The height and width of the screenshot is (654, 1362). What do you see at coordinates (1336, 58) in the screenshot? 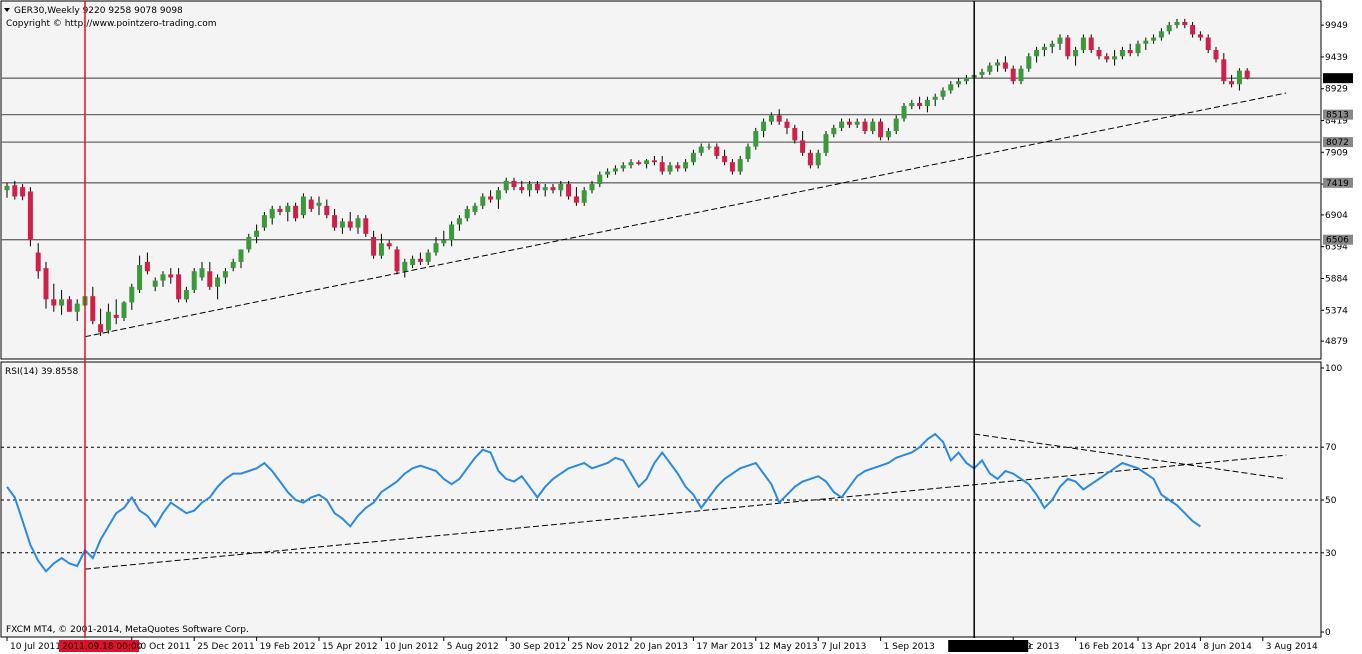
I see `price-y-tick-label: 9439` at bounding box center [1336, 58].